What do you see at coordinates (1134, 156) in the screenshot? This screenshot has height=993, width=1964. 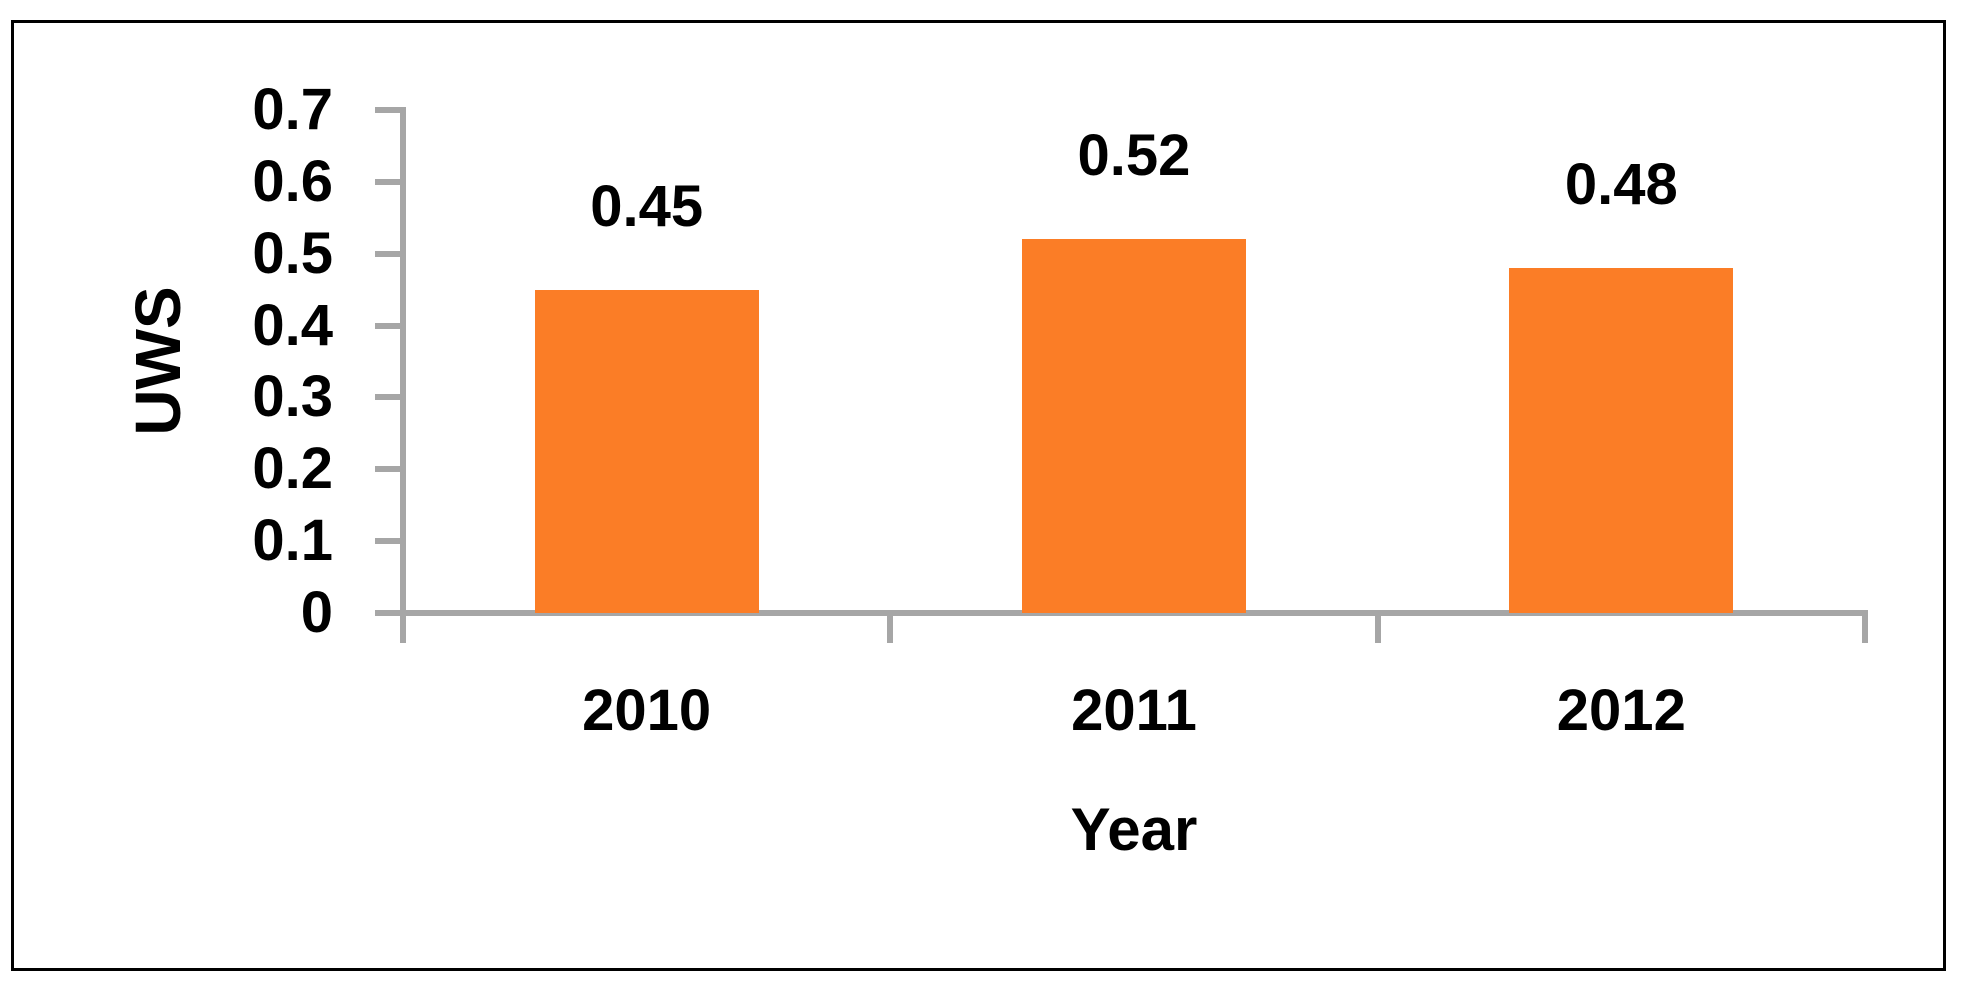 I see `bar-value-label: 0.52` at bounding box center [1134, 156].